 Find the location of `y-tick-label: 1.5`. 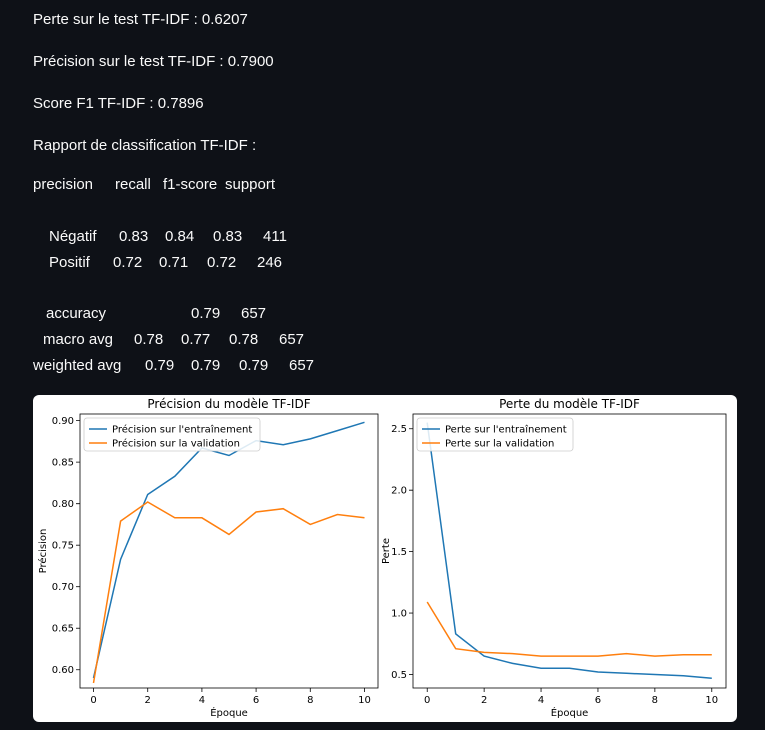

y-tick-label: 1.5 is located at coordinates (399, 552).